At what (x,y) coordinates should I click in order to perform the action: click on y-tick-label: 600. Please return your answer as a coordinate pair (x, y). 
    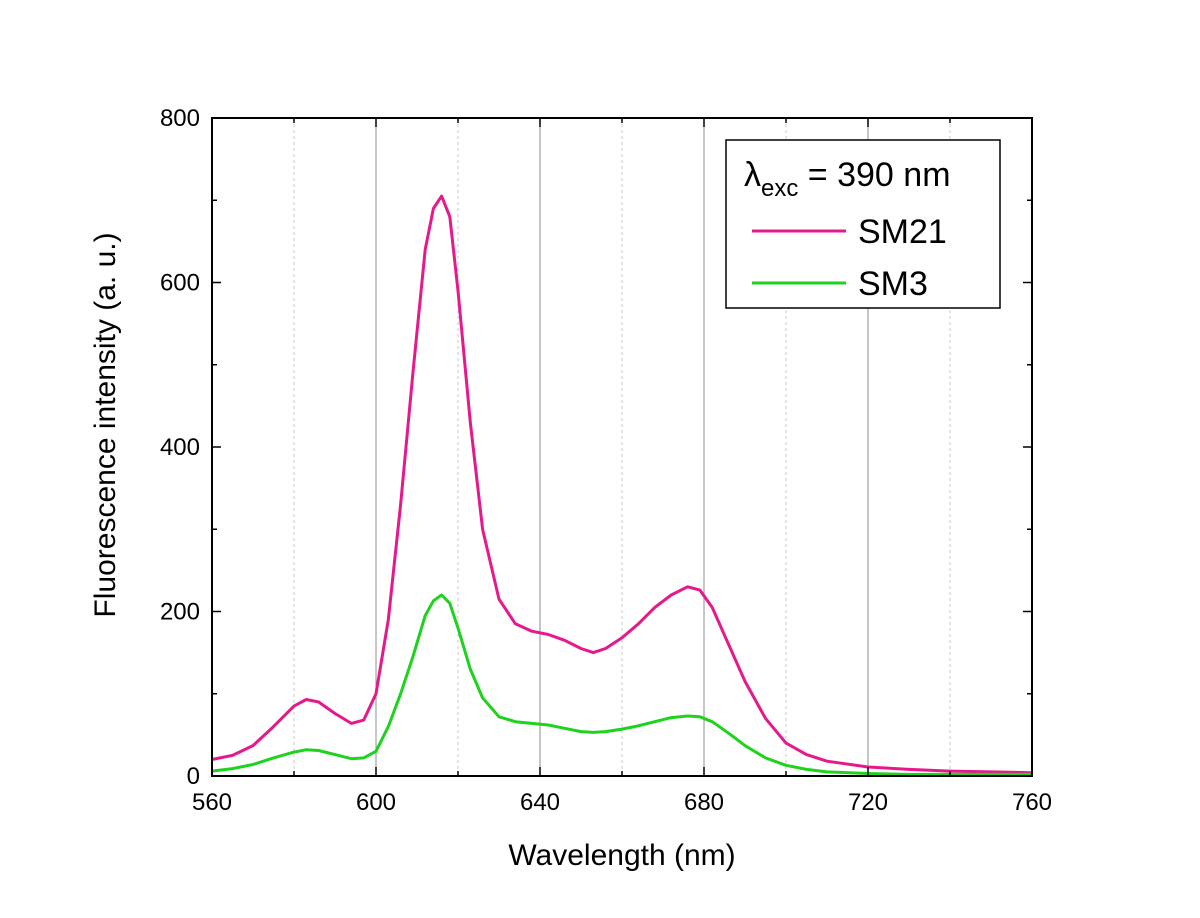
    Looking at the image, I should click on (180, 283).